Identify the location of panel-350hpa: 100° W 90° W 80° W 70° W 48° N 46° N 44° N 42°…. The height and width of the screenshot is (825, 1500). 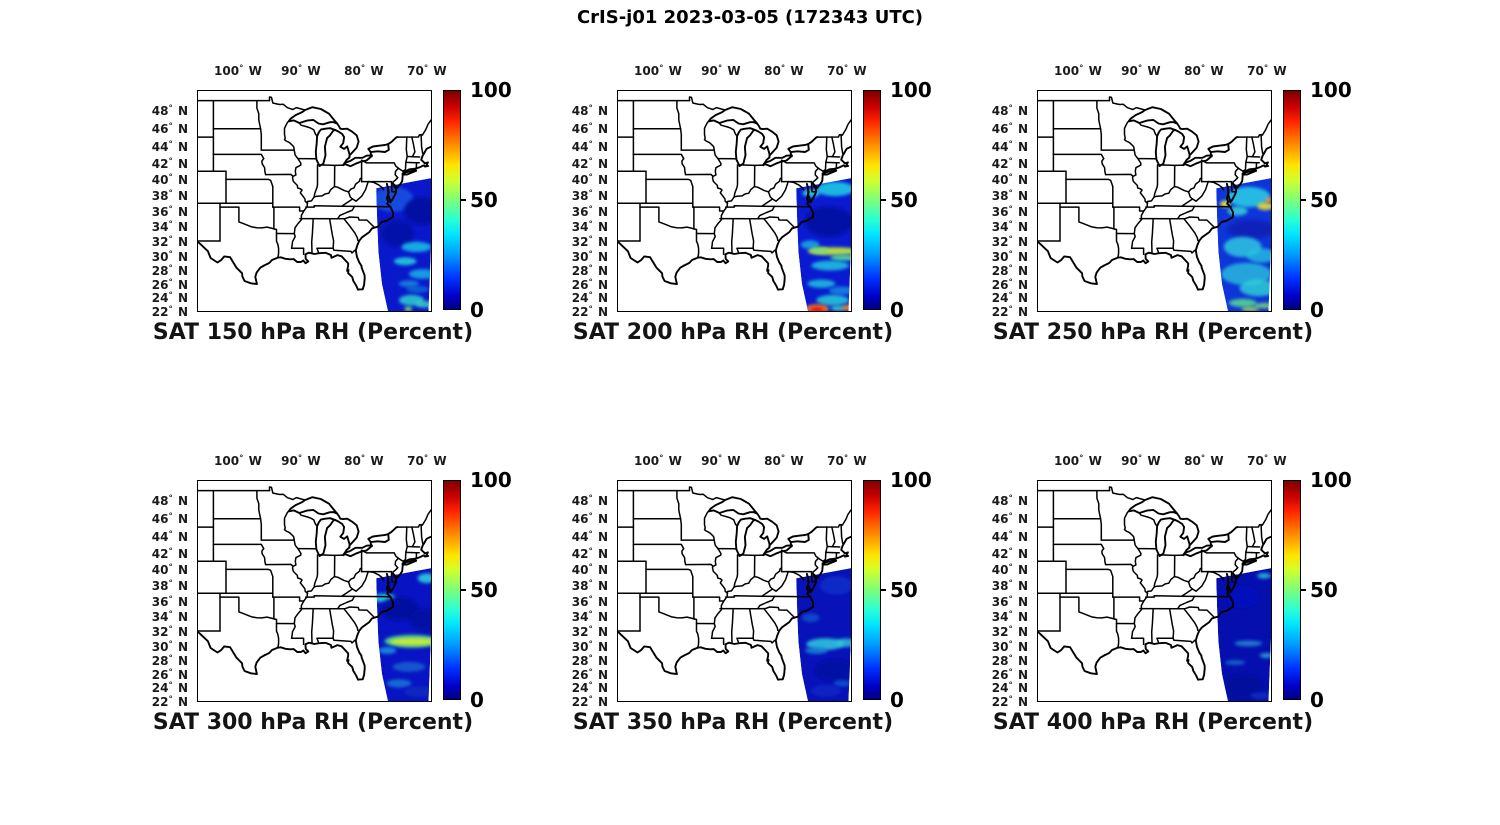
(742, 595).